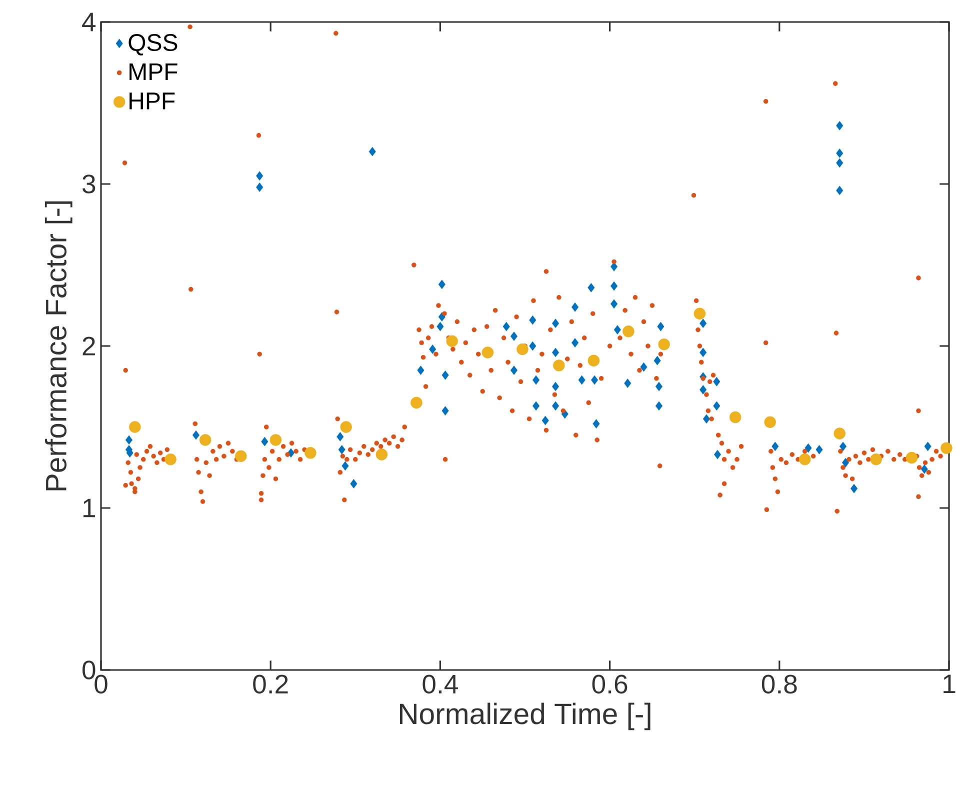 This screenshot has width=964, height=793. What do you see at coordinates (153, 45) in the screenshot?
I see `legend-label: QSS` at bounding box center [153, 45].